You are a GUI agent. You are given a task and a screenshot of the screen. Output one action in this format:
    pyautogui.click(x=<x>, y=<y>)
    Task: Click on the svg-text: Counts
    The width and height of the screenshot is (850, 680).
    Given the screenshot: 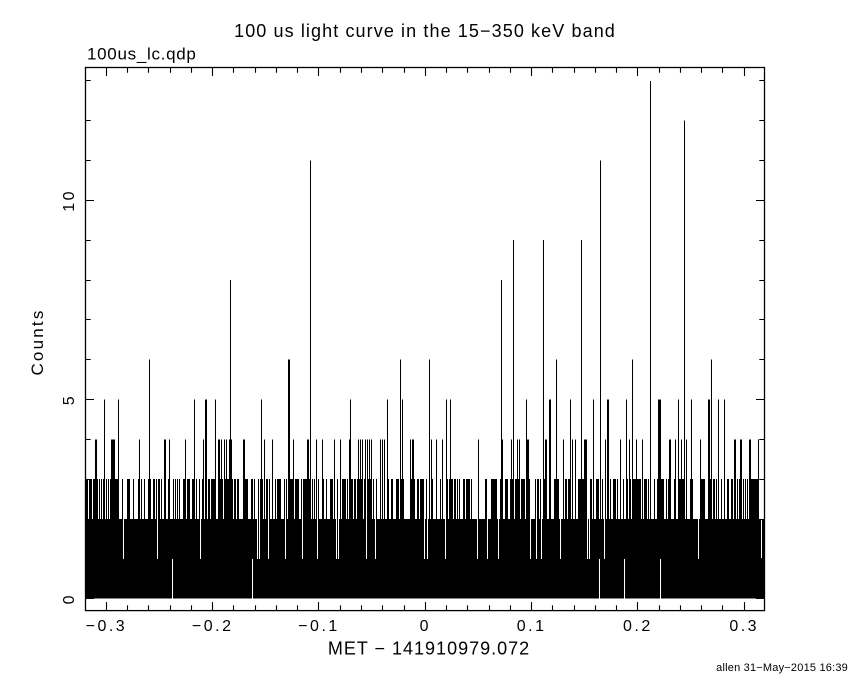 What is the action you would take?
    pyautogui.click(x=37, y=341)
    